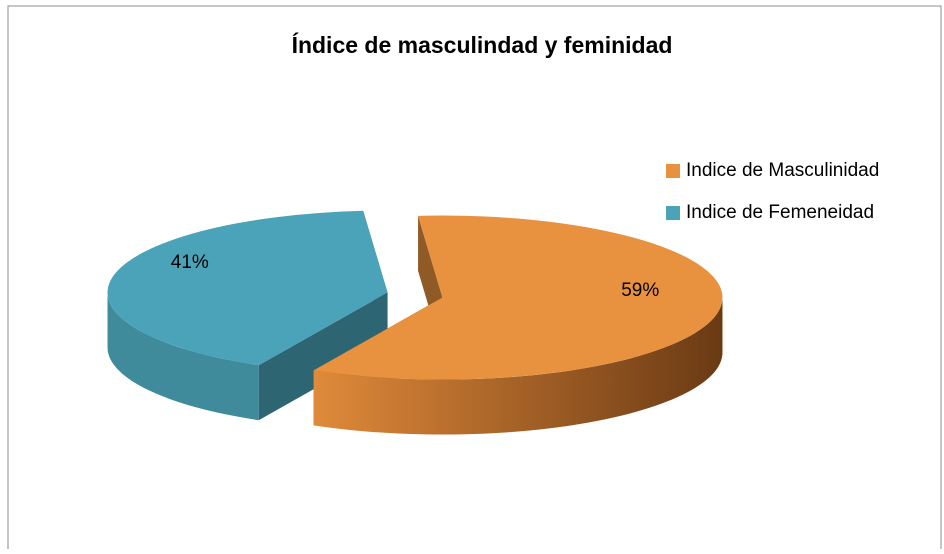 This screenshot has width=944, height=554. Describe the element at coordinates (640, 290) in the screenshot. I see `data-label: 59%` at that location.